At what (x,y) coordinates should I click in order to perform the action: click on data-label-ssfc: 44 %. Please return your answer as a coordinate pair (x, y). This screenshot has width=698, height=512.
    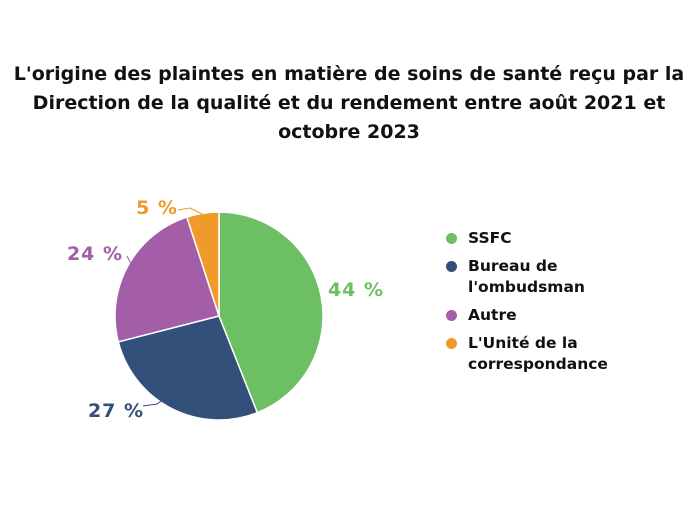
    Looking at the image, I should click on (356, 290).